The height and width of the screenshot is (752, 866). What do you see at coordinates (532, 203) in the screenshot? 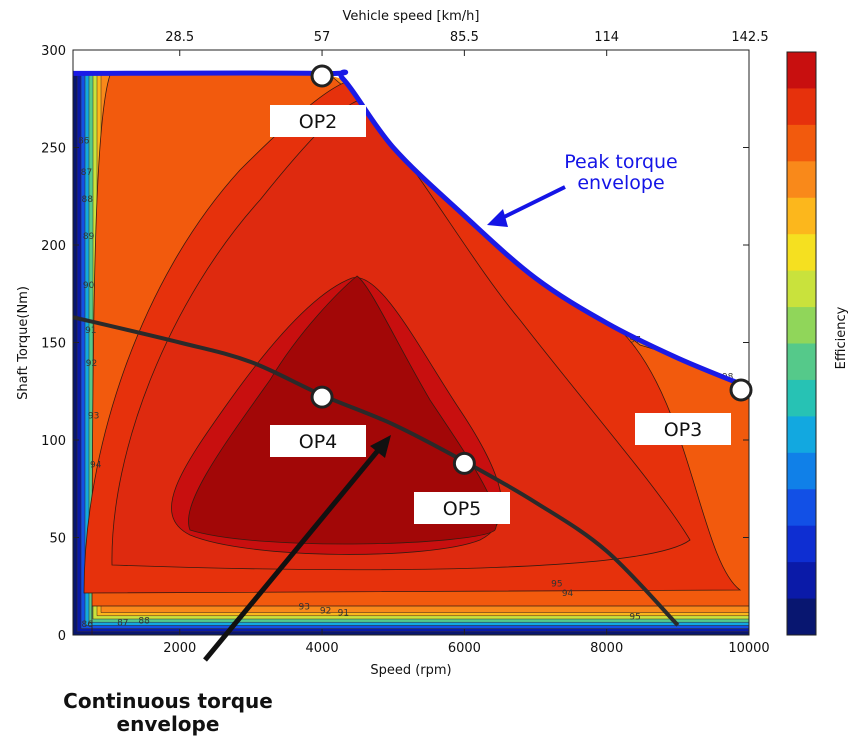
I see `peak-arrow-shaft` at bounding box center [532, 203].